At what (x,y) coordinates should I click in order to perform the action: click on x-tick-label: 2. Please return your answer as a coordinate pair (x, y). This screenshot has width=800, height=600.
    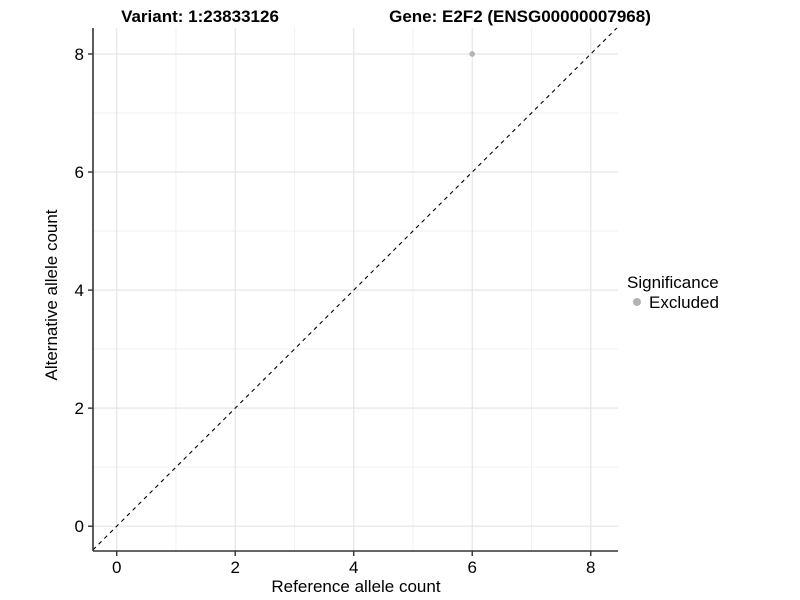
    Looking at the image, I should click on (234, 567).